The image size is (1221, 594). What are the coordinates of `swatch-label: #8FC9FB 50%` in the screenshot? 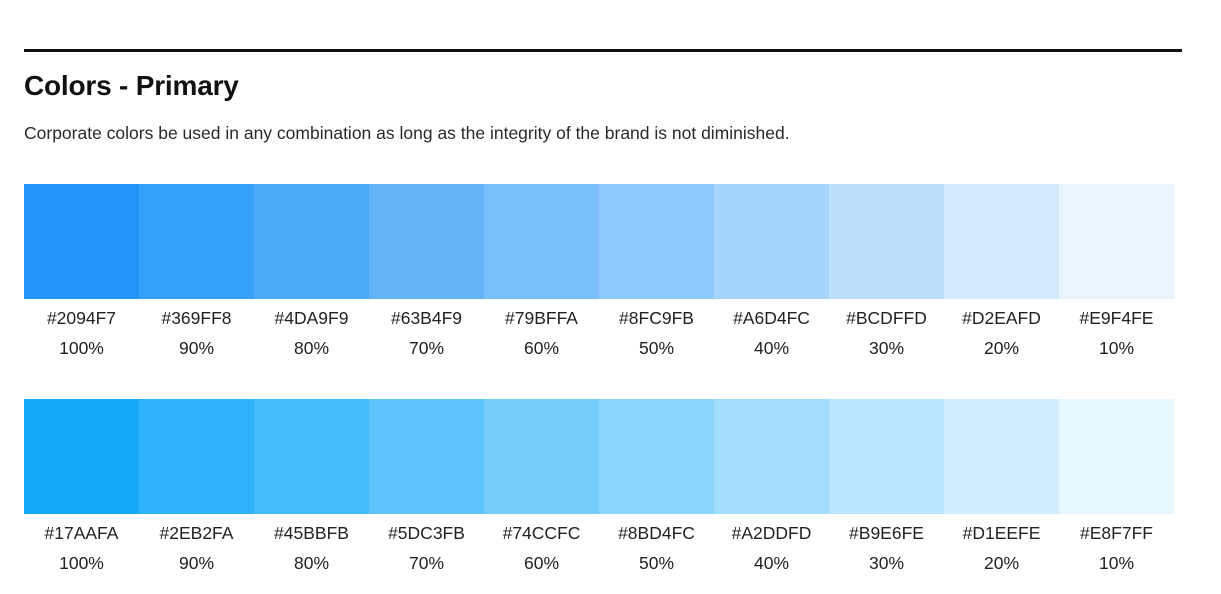 It's located at (656, 333).